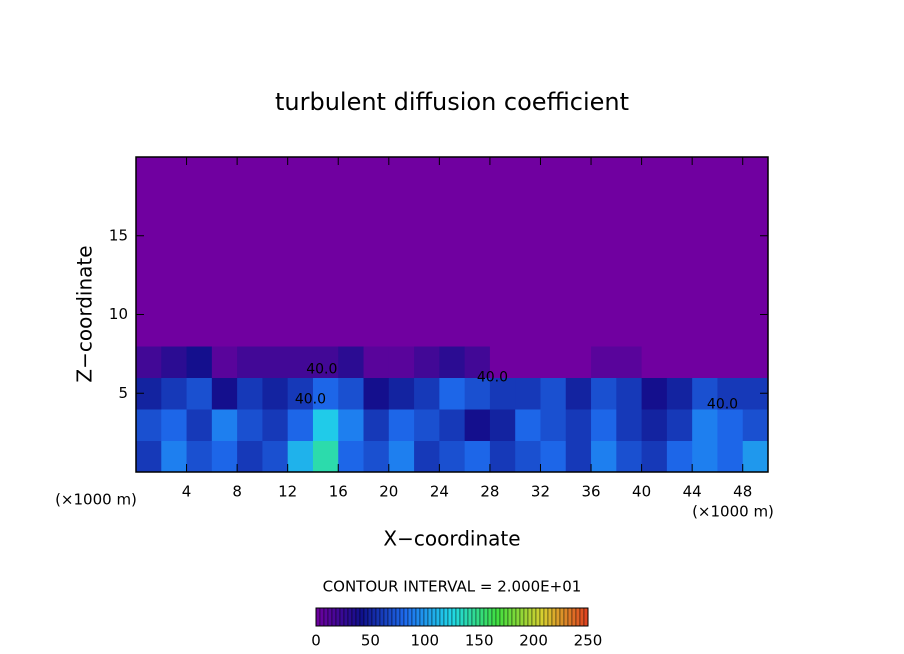 This screenshot has height=654, width=904. Describe the element at coordinates (641, 492) in the screenshot. I see `x-tick-label: 40` at that location.